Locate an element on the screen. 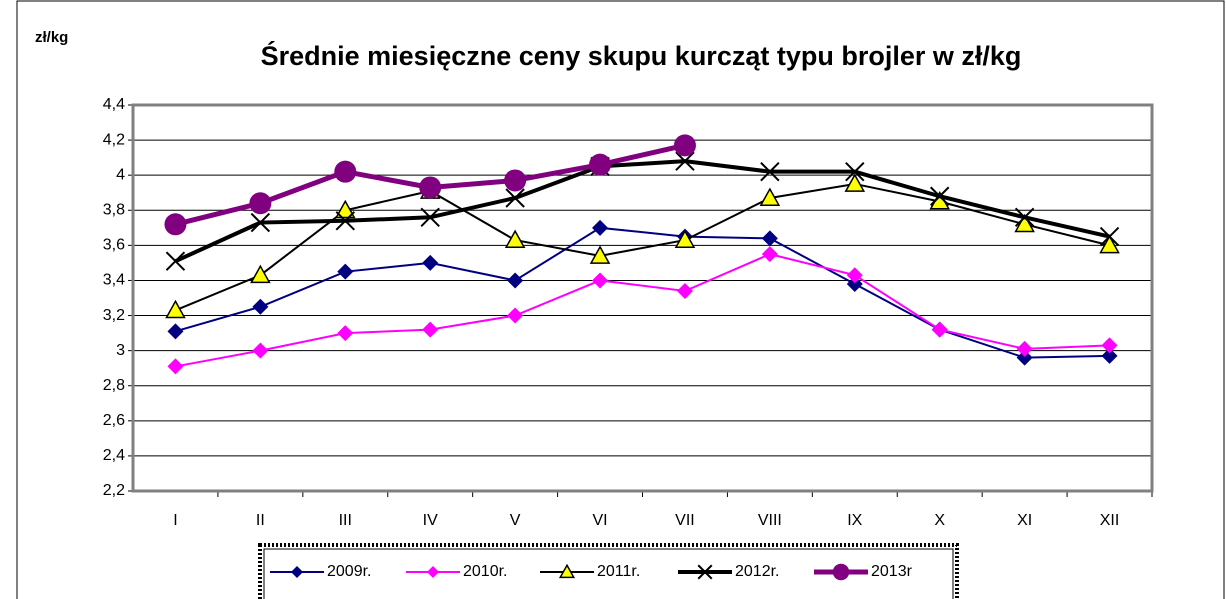  y-tick-label: 2,4 is located at coordinates (114, 455).